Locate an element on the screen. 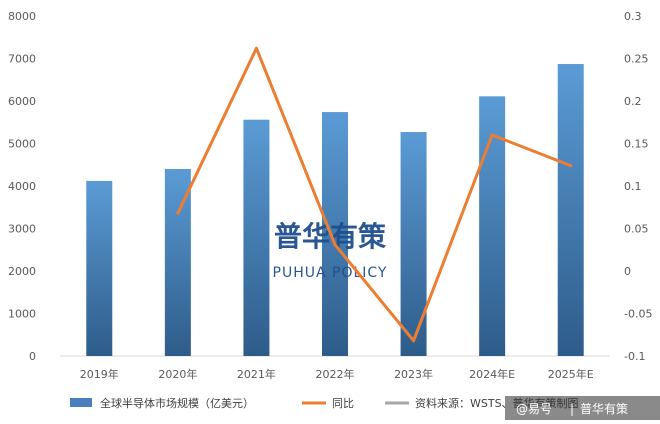 This screenshot has width=660, height=424. right-tick-label: -0.05 is located at coordinates (638, 314).